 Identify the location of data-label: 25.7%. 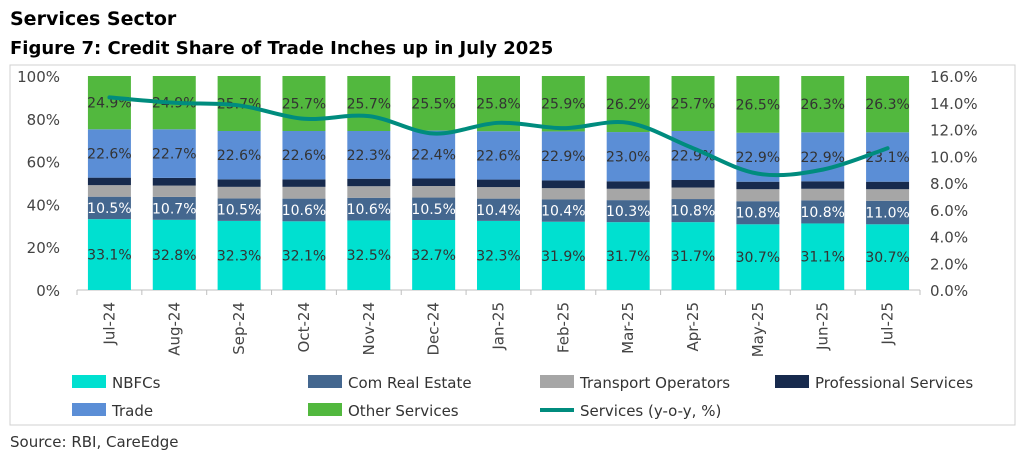
(304, 104).